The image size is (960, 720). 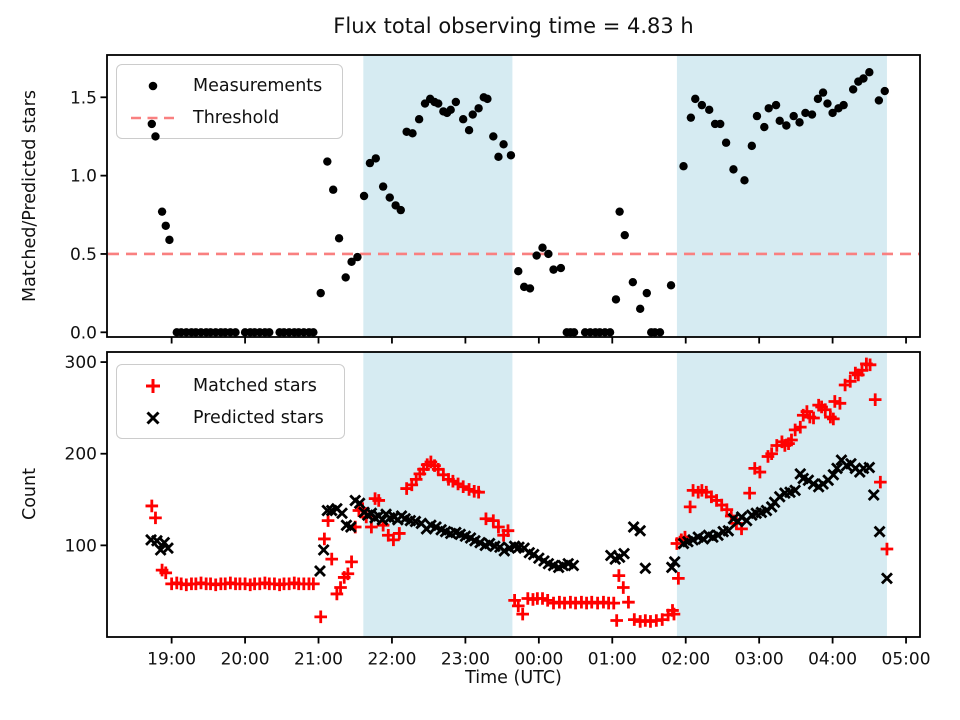 What do you see at coordinates (538, 660) in the screenshot?
I see `x-tick-label: 00:00` at bounding box center [538, 660].